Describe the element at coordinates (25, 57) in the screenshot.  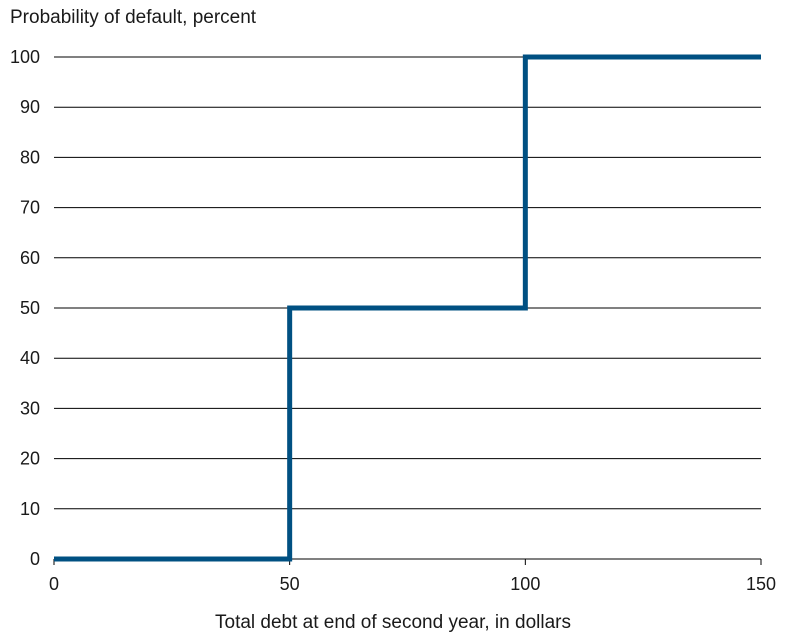
I see `y-tick-label: 100` at that location.